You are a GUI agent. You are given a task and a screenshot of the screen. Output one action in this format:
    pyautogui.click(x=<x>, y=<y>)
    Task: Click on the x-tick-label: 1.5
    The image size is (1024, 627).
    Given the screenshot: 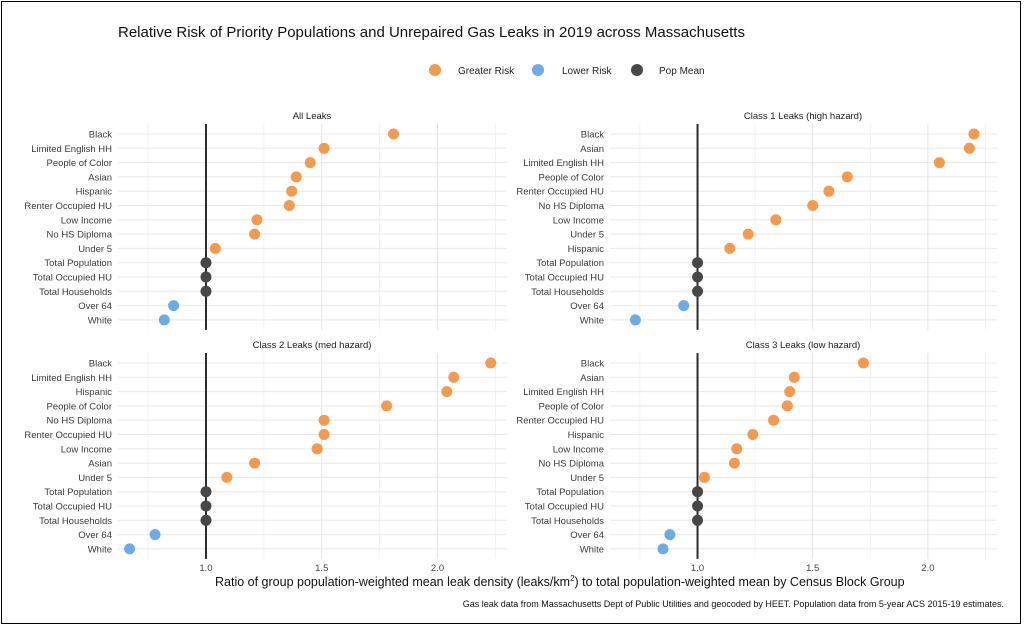 What is the action you would take?
    pyautogui.click(x=321, y=568)
    